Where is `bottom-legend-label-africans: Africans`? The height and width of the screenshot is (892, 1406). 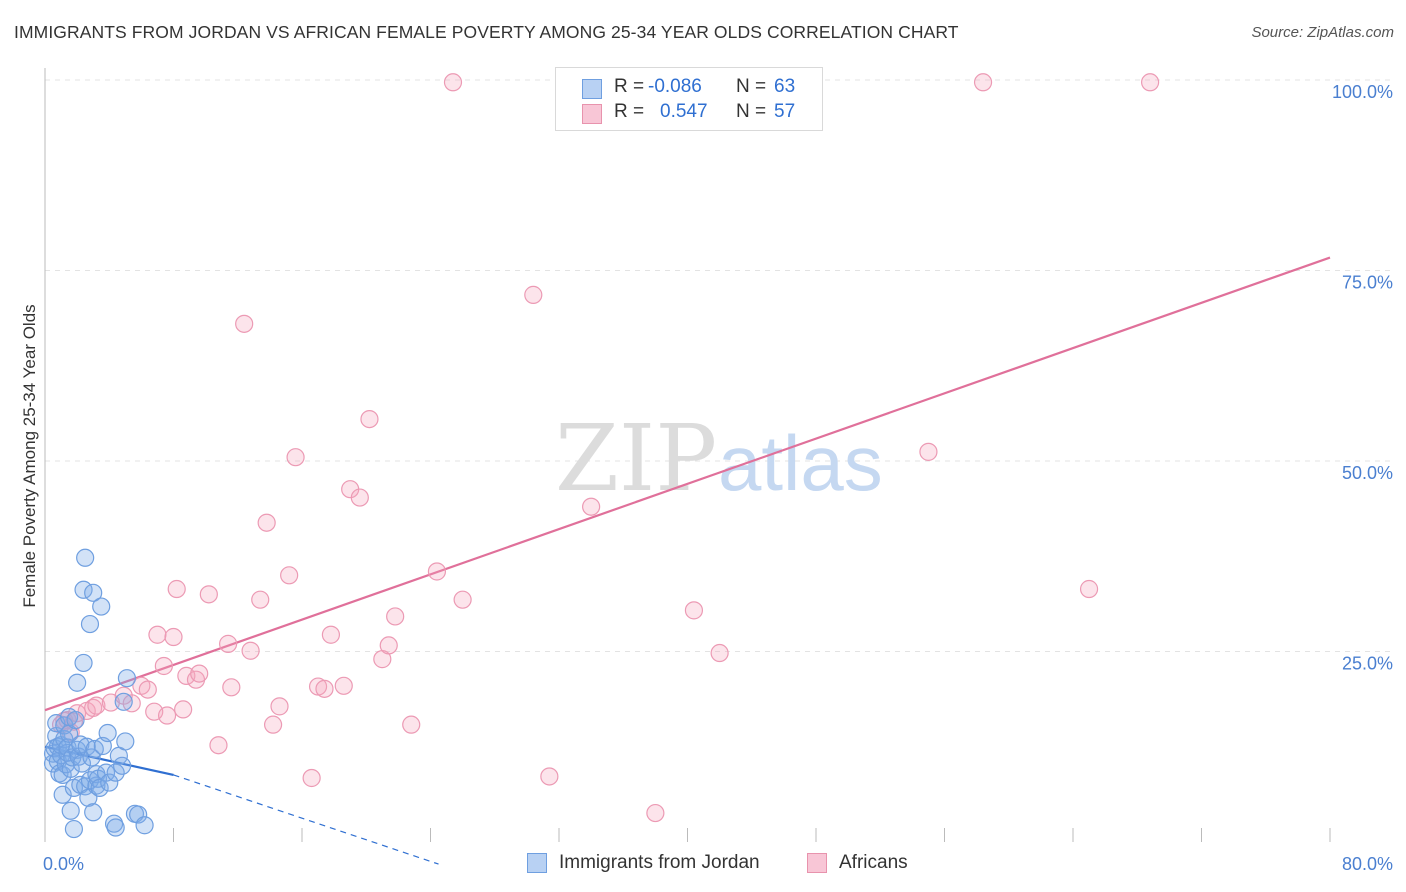 bottom-legend-label-africans: Africans is located at coordinates (873, 862).